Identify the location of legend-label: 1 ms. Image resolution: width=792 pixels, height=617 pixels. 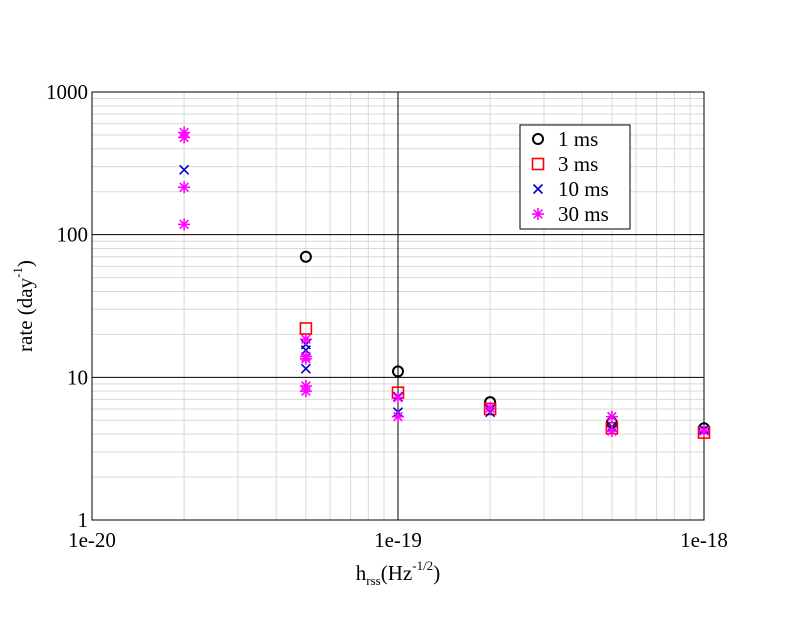
(578, 139).